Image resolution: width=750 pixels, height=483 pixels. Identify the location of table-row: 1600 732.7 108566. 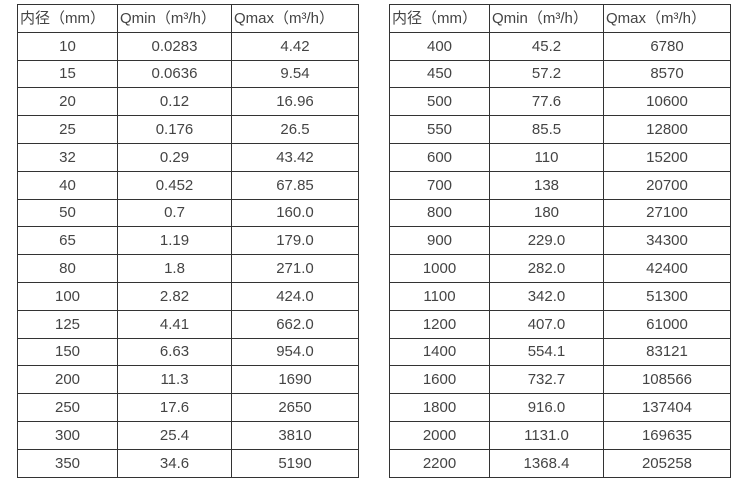
(560, 380).